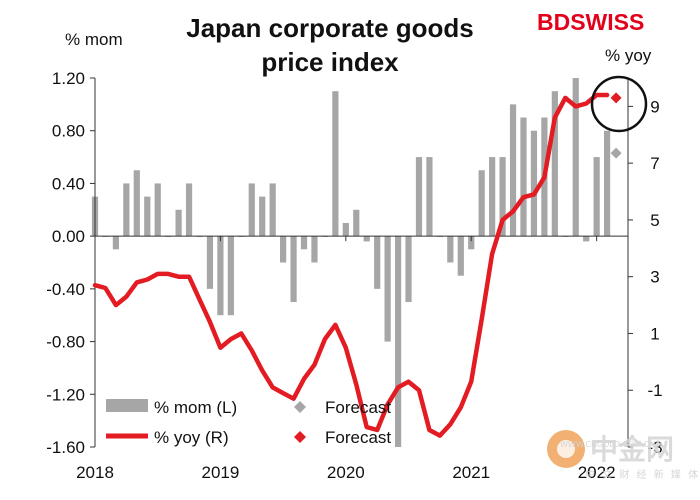 This screenshot has width=700, height=500. Describe the element at coordinates (632, 449) in the screenshot. I see `watermark-text: 中金网` at that location.